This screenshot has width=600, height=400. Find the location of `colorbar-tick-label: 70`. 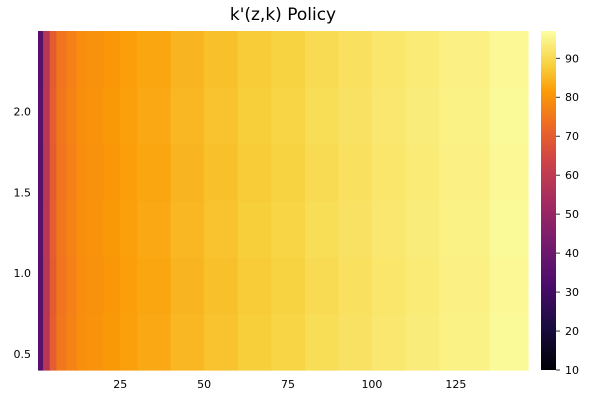

colorbar-tick-label: 70 is located at coordinates (572, 136).